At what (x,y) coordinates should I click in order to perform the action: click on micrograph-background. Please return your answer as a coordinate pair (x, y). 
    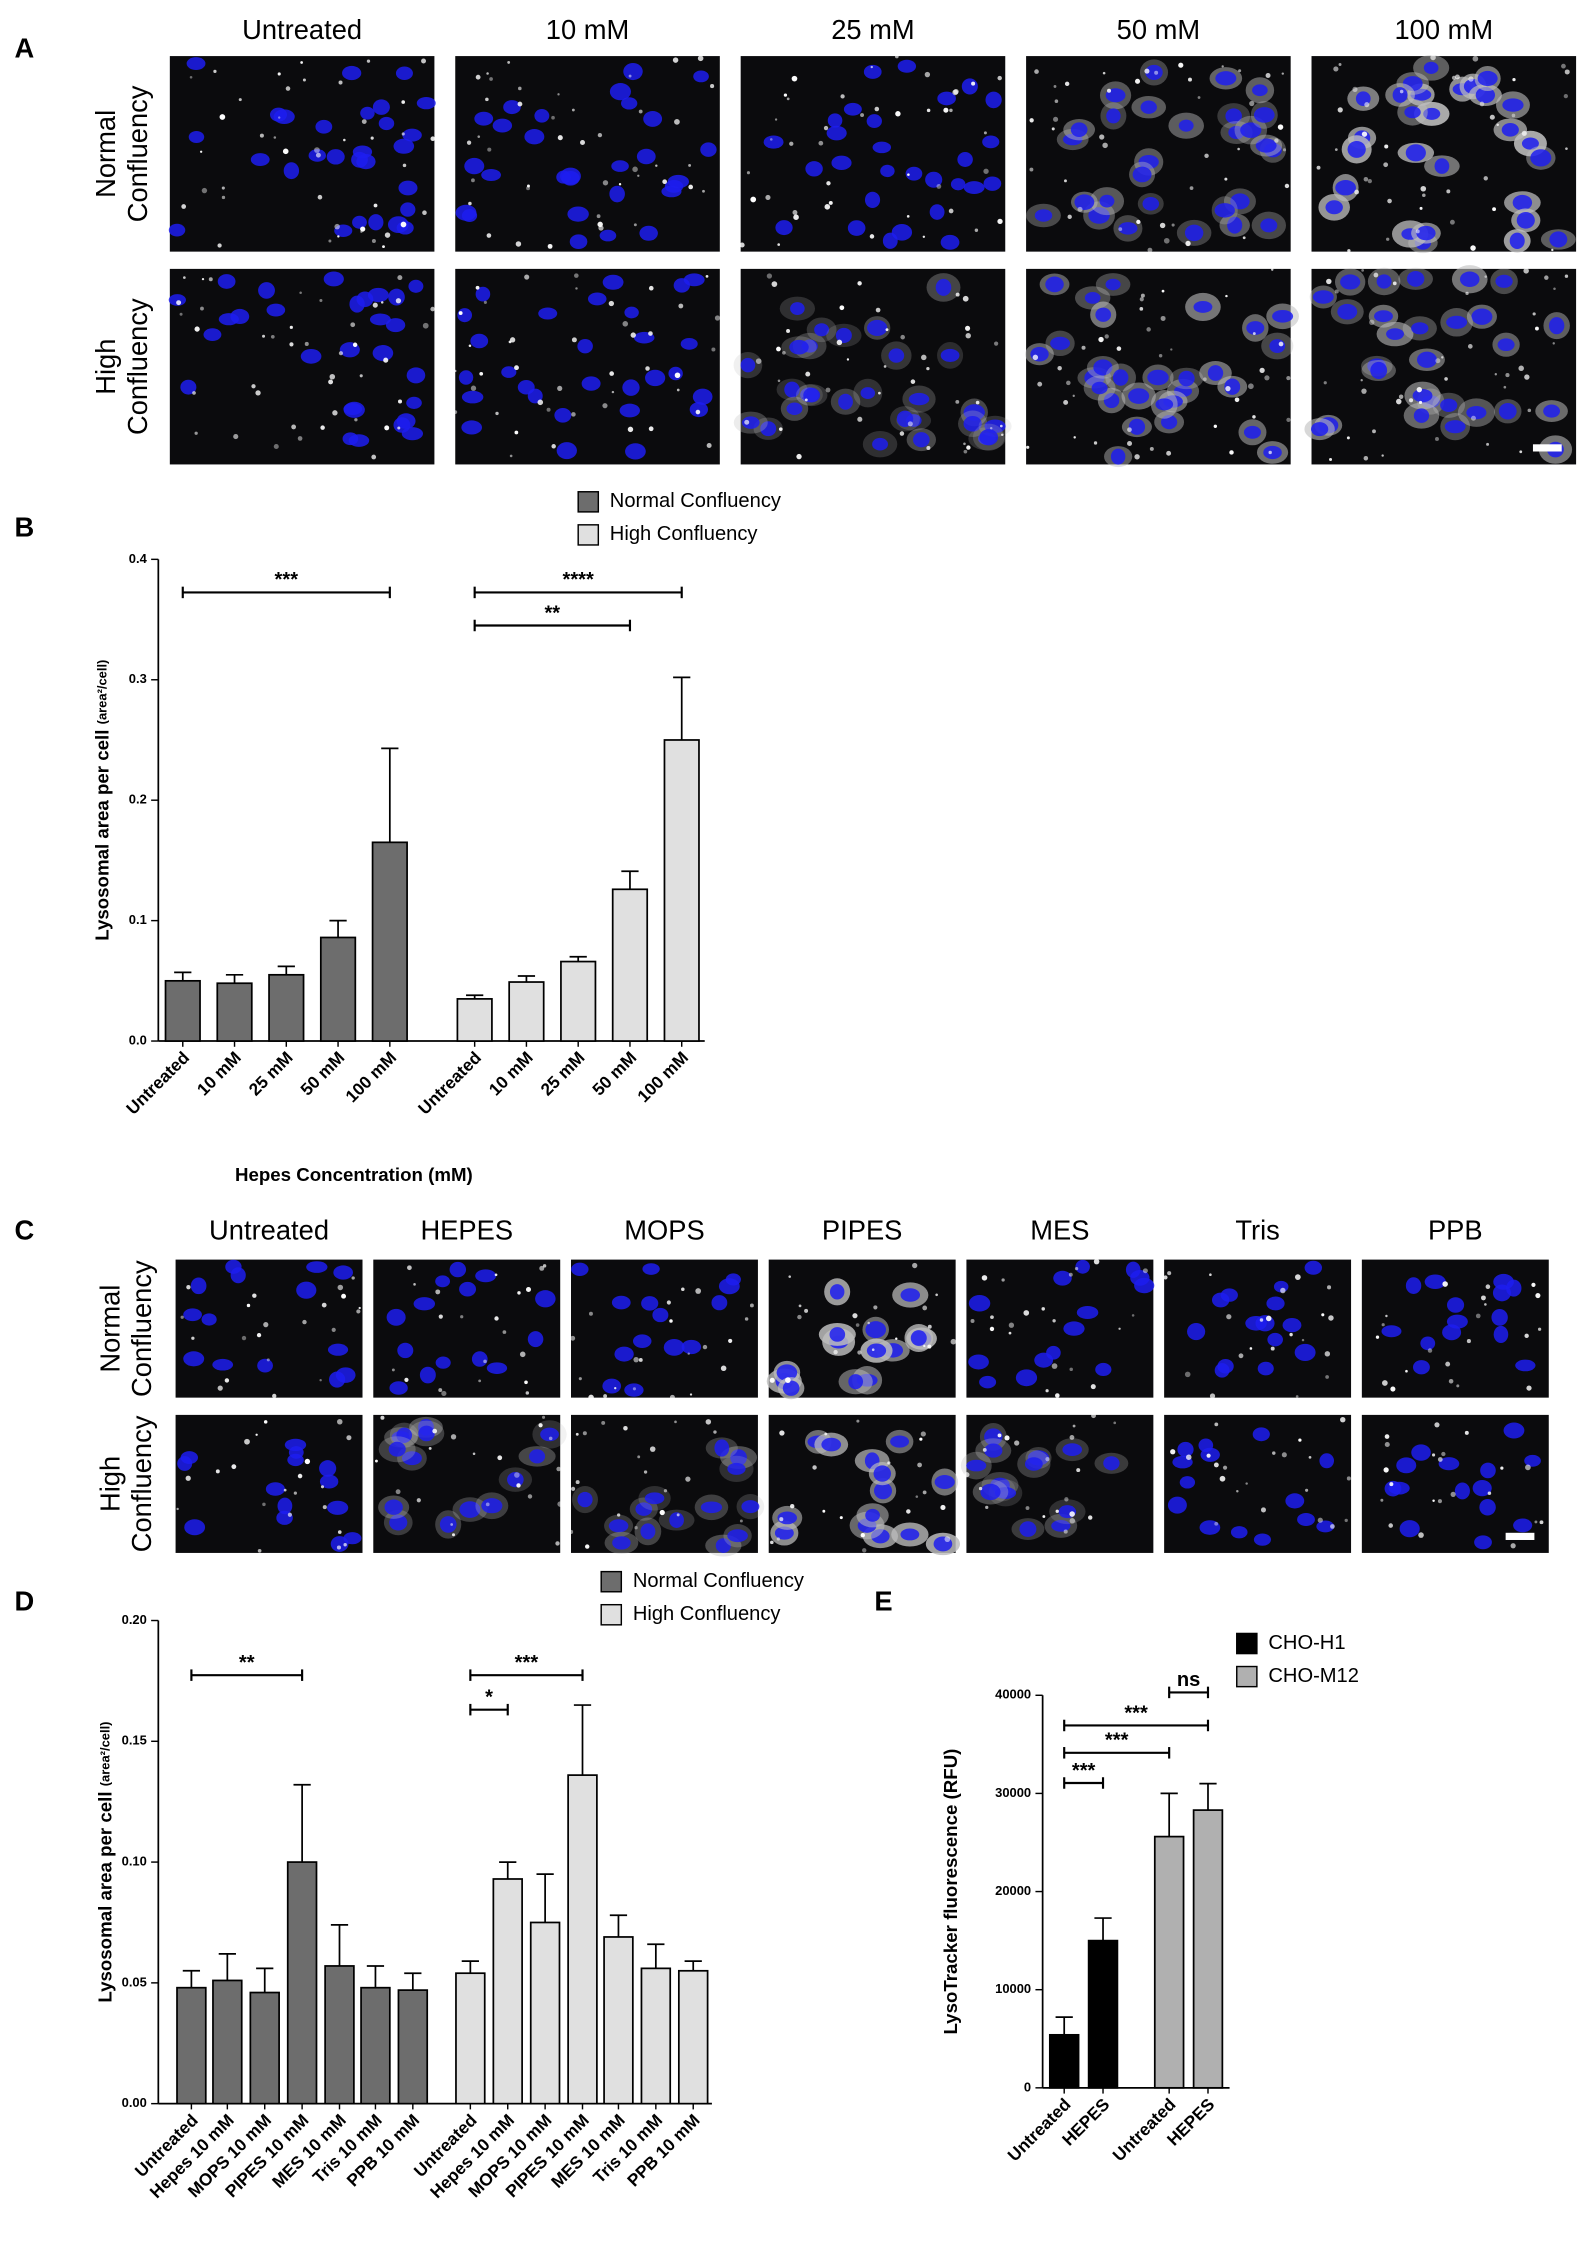
    Looking at the image, I should click on (587, 366).